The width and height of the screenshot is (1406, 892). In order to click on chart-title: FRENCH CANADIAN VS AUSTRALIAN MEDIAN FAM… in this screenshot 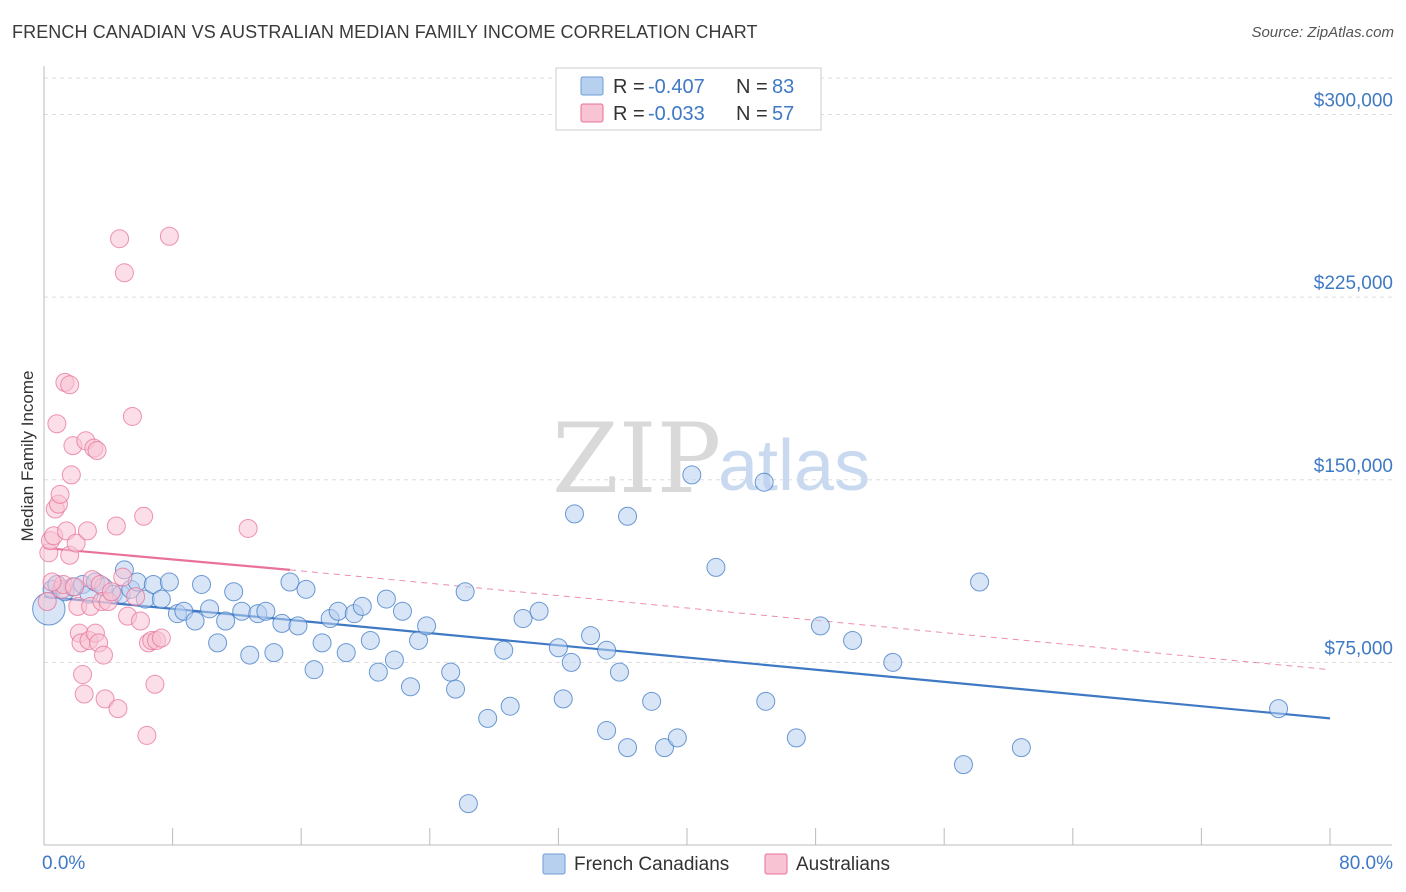, I will do `click(385, 32)`.